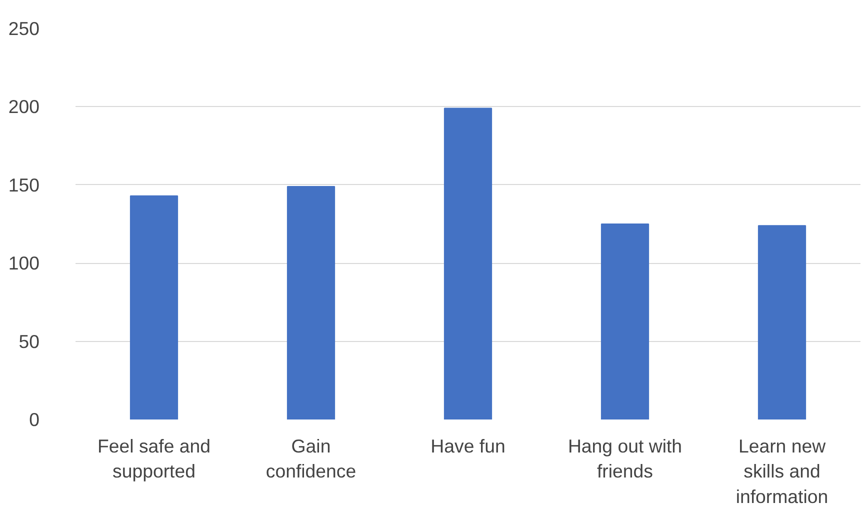 The height and width of the screenshot is (509, 865). Describe the element at coordinates (311, 459) in the screenshot. I see `x-tick-label: Gain confidence` at that location.